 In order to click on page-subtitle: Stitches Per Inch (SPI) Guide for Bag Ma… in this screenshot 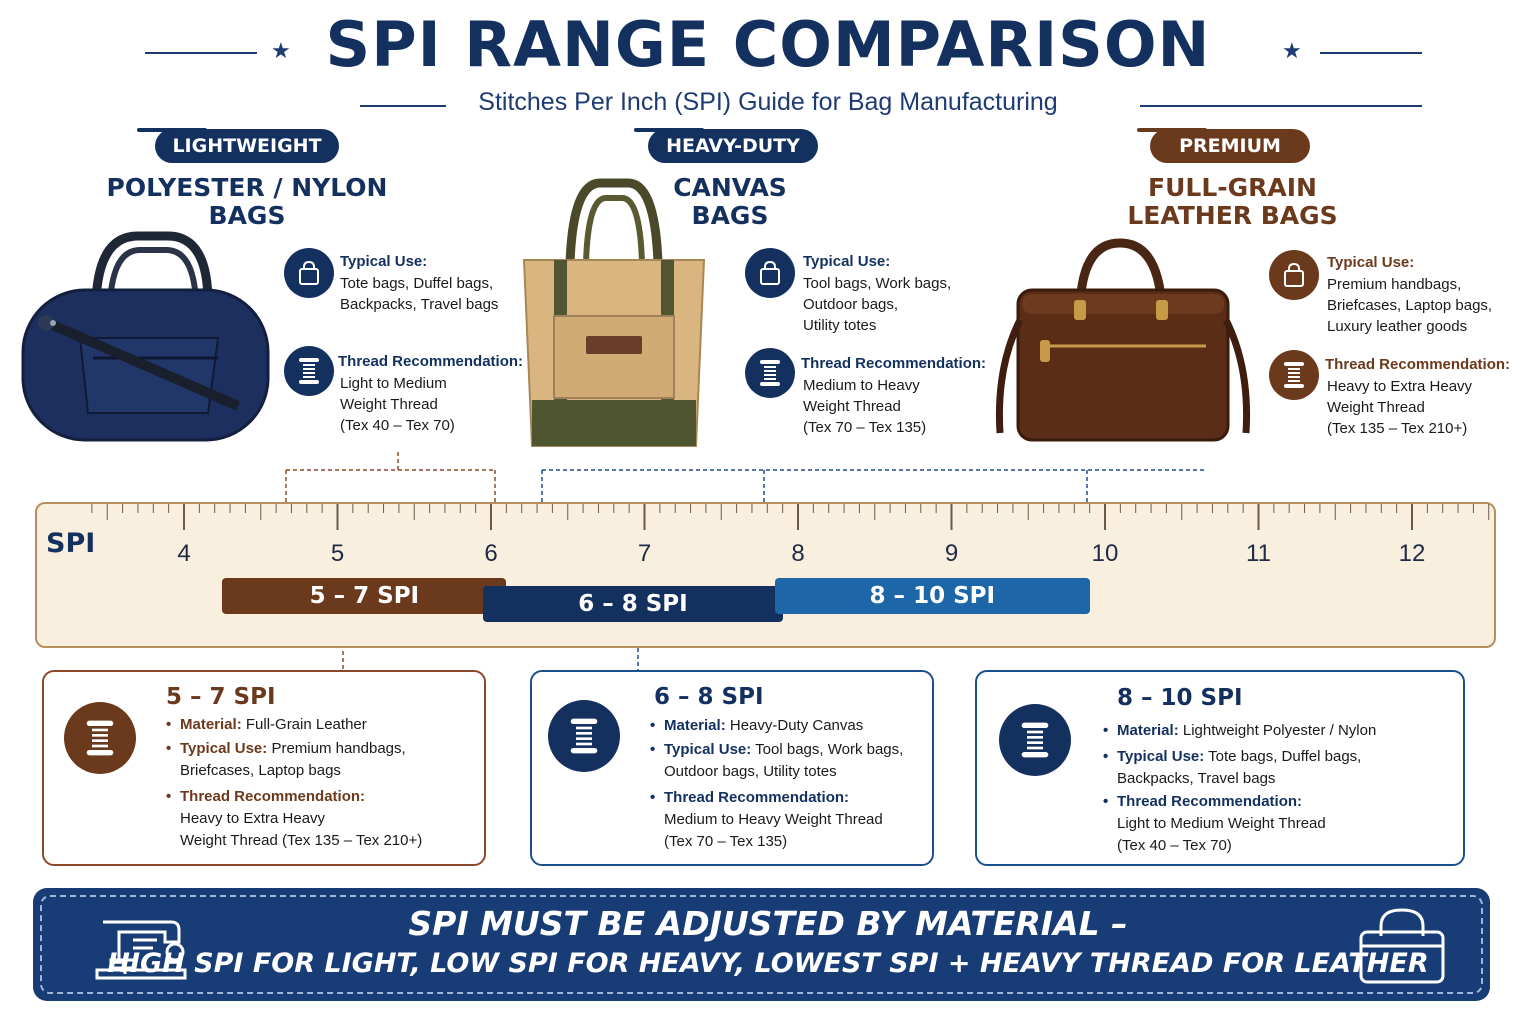, I will do `click(768, 102)`.